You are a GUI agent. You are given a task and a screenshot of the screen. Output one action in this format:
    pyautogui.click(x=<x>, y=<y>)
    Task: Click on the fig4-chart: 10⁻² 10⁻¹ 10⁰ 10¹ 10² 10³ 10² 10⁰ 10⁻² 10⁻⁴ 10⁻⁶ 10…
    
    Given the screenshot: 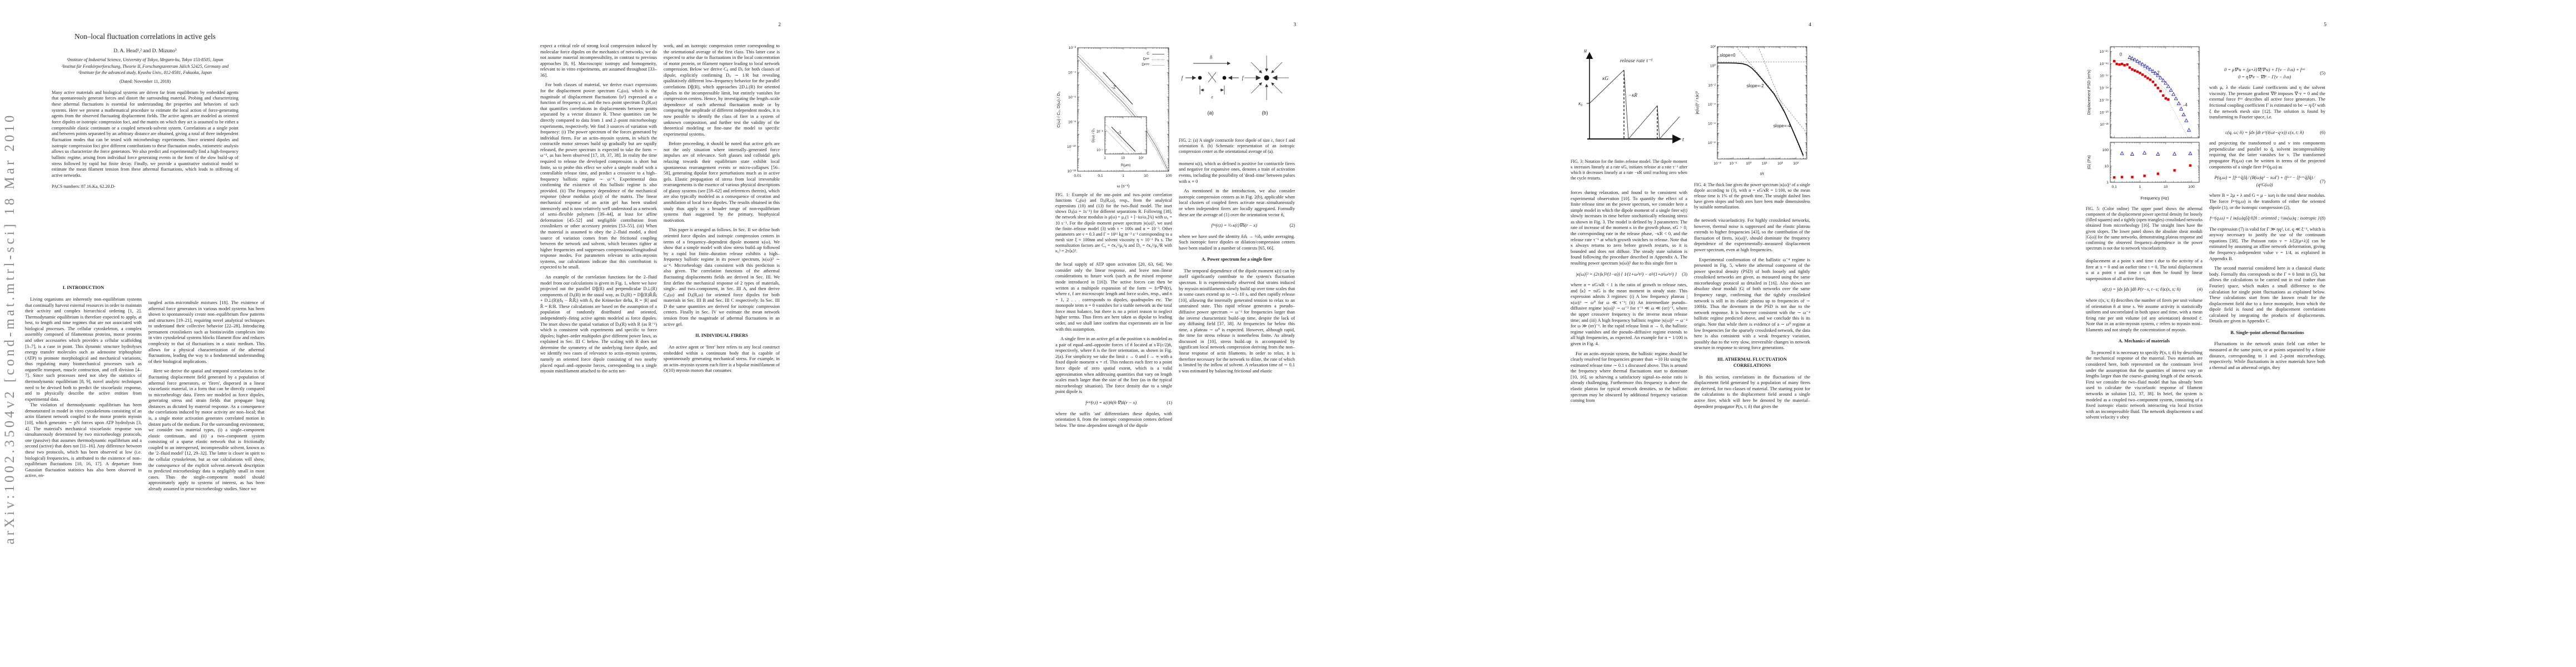 What is the action you would take?
    pyautogui.click(x=1752, y=111)
    